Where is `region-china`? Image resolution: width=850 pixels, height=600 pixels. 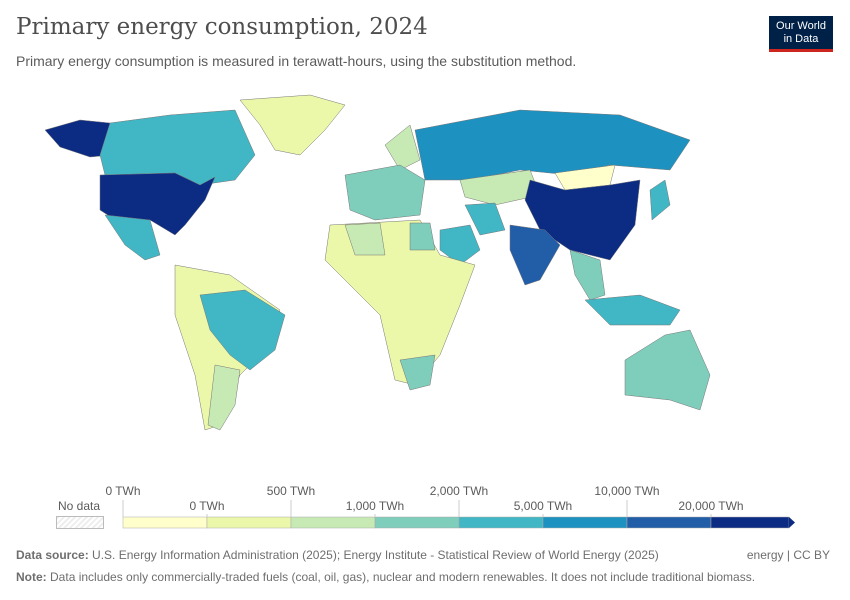
region-china is located at coordinates (582, 220).